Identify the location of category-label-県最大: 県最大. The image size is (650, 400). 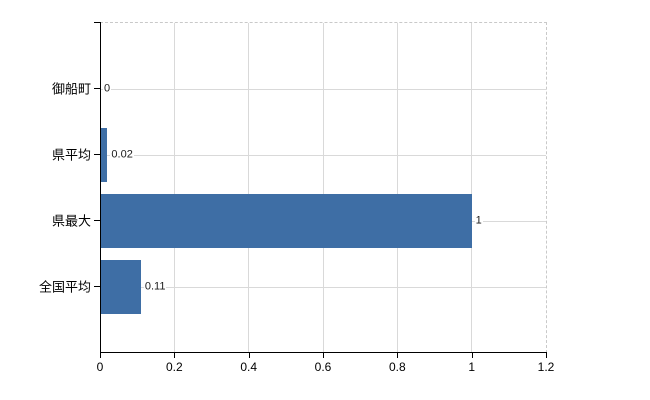
(71, 221).